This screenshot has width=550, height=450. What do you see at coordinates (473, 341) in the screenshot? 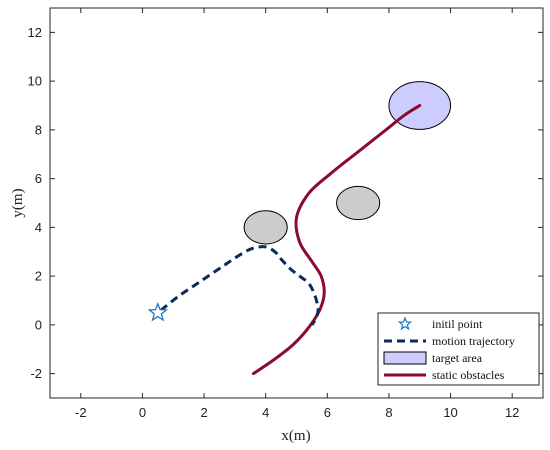
I see `legend-label: motion trajectory` at bounding box center [473, 341].